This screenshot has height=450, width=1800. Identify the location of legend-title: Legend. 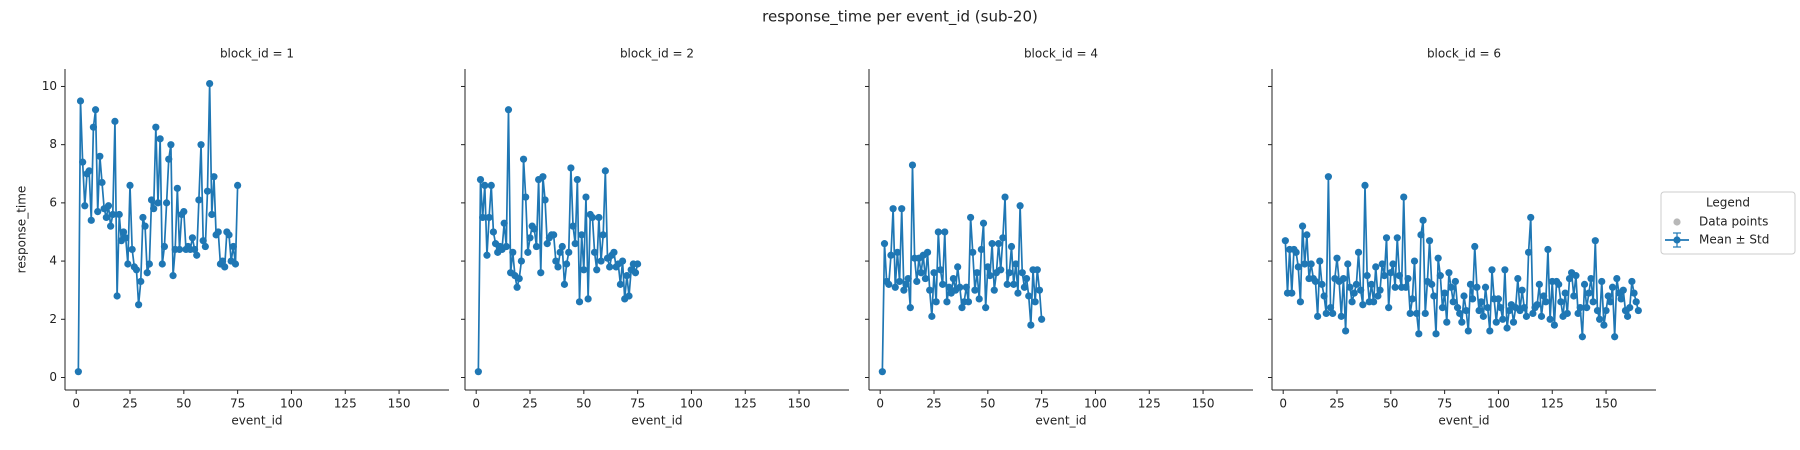
(1728, 203).